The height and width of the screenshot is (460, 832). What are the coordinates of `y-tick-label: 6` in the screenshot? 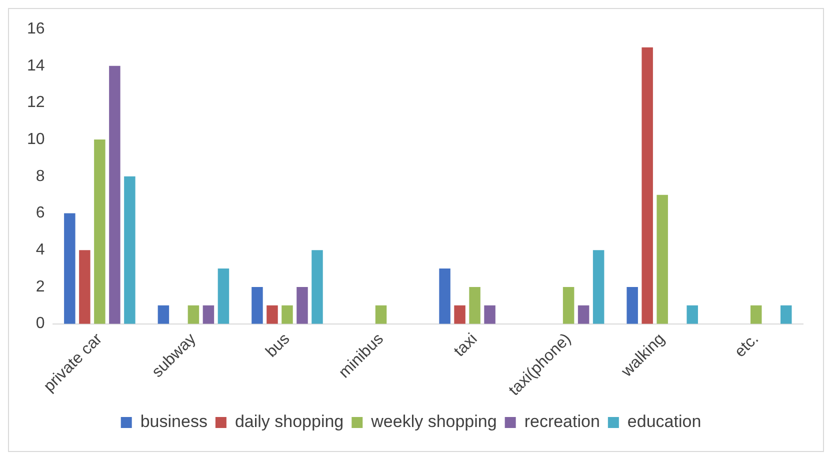 It's located at (40, 213).